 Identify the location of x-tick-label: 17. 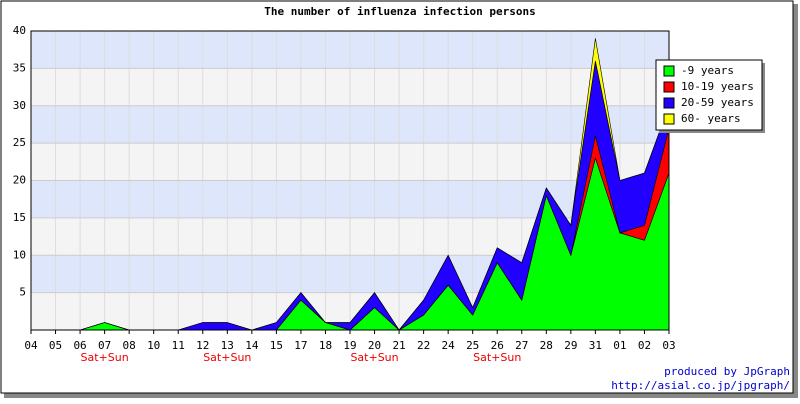
(300, 345).